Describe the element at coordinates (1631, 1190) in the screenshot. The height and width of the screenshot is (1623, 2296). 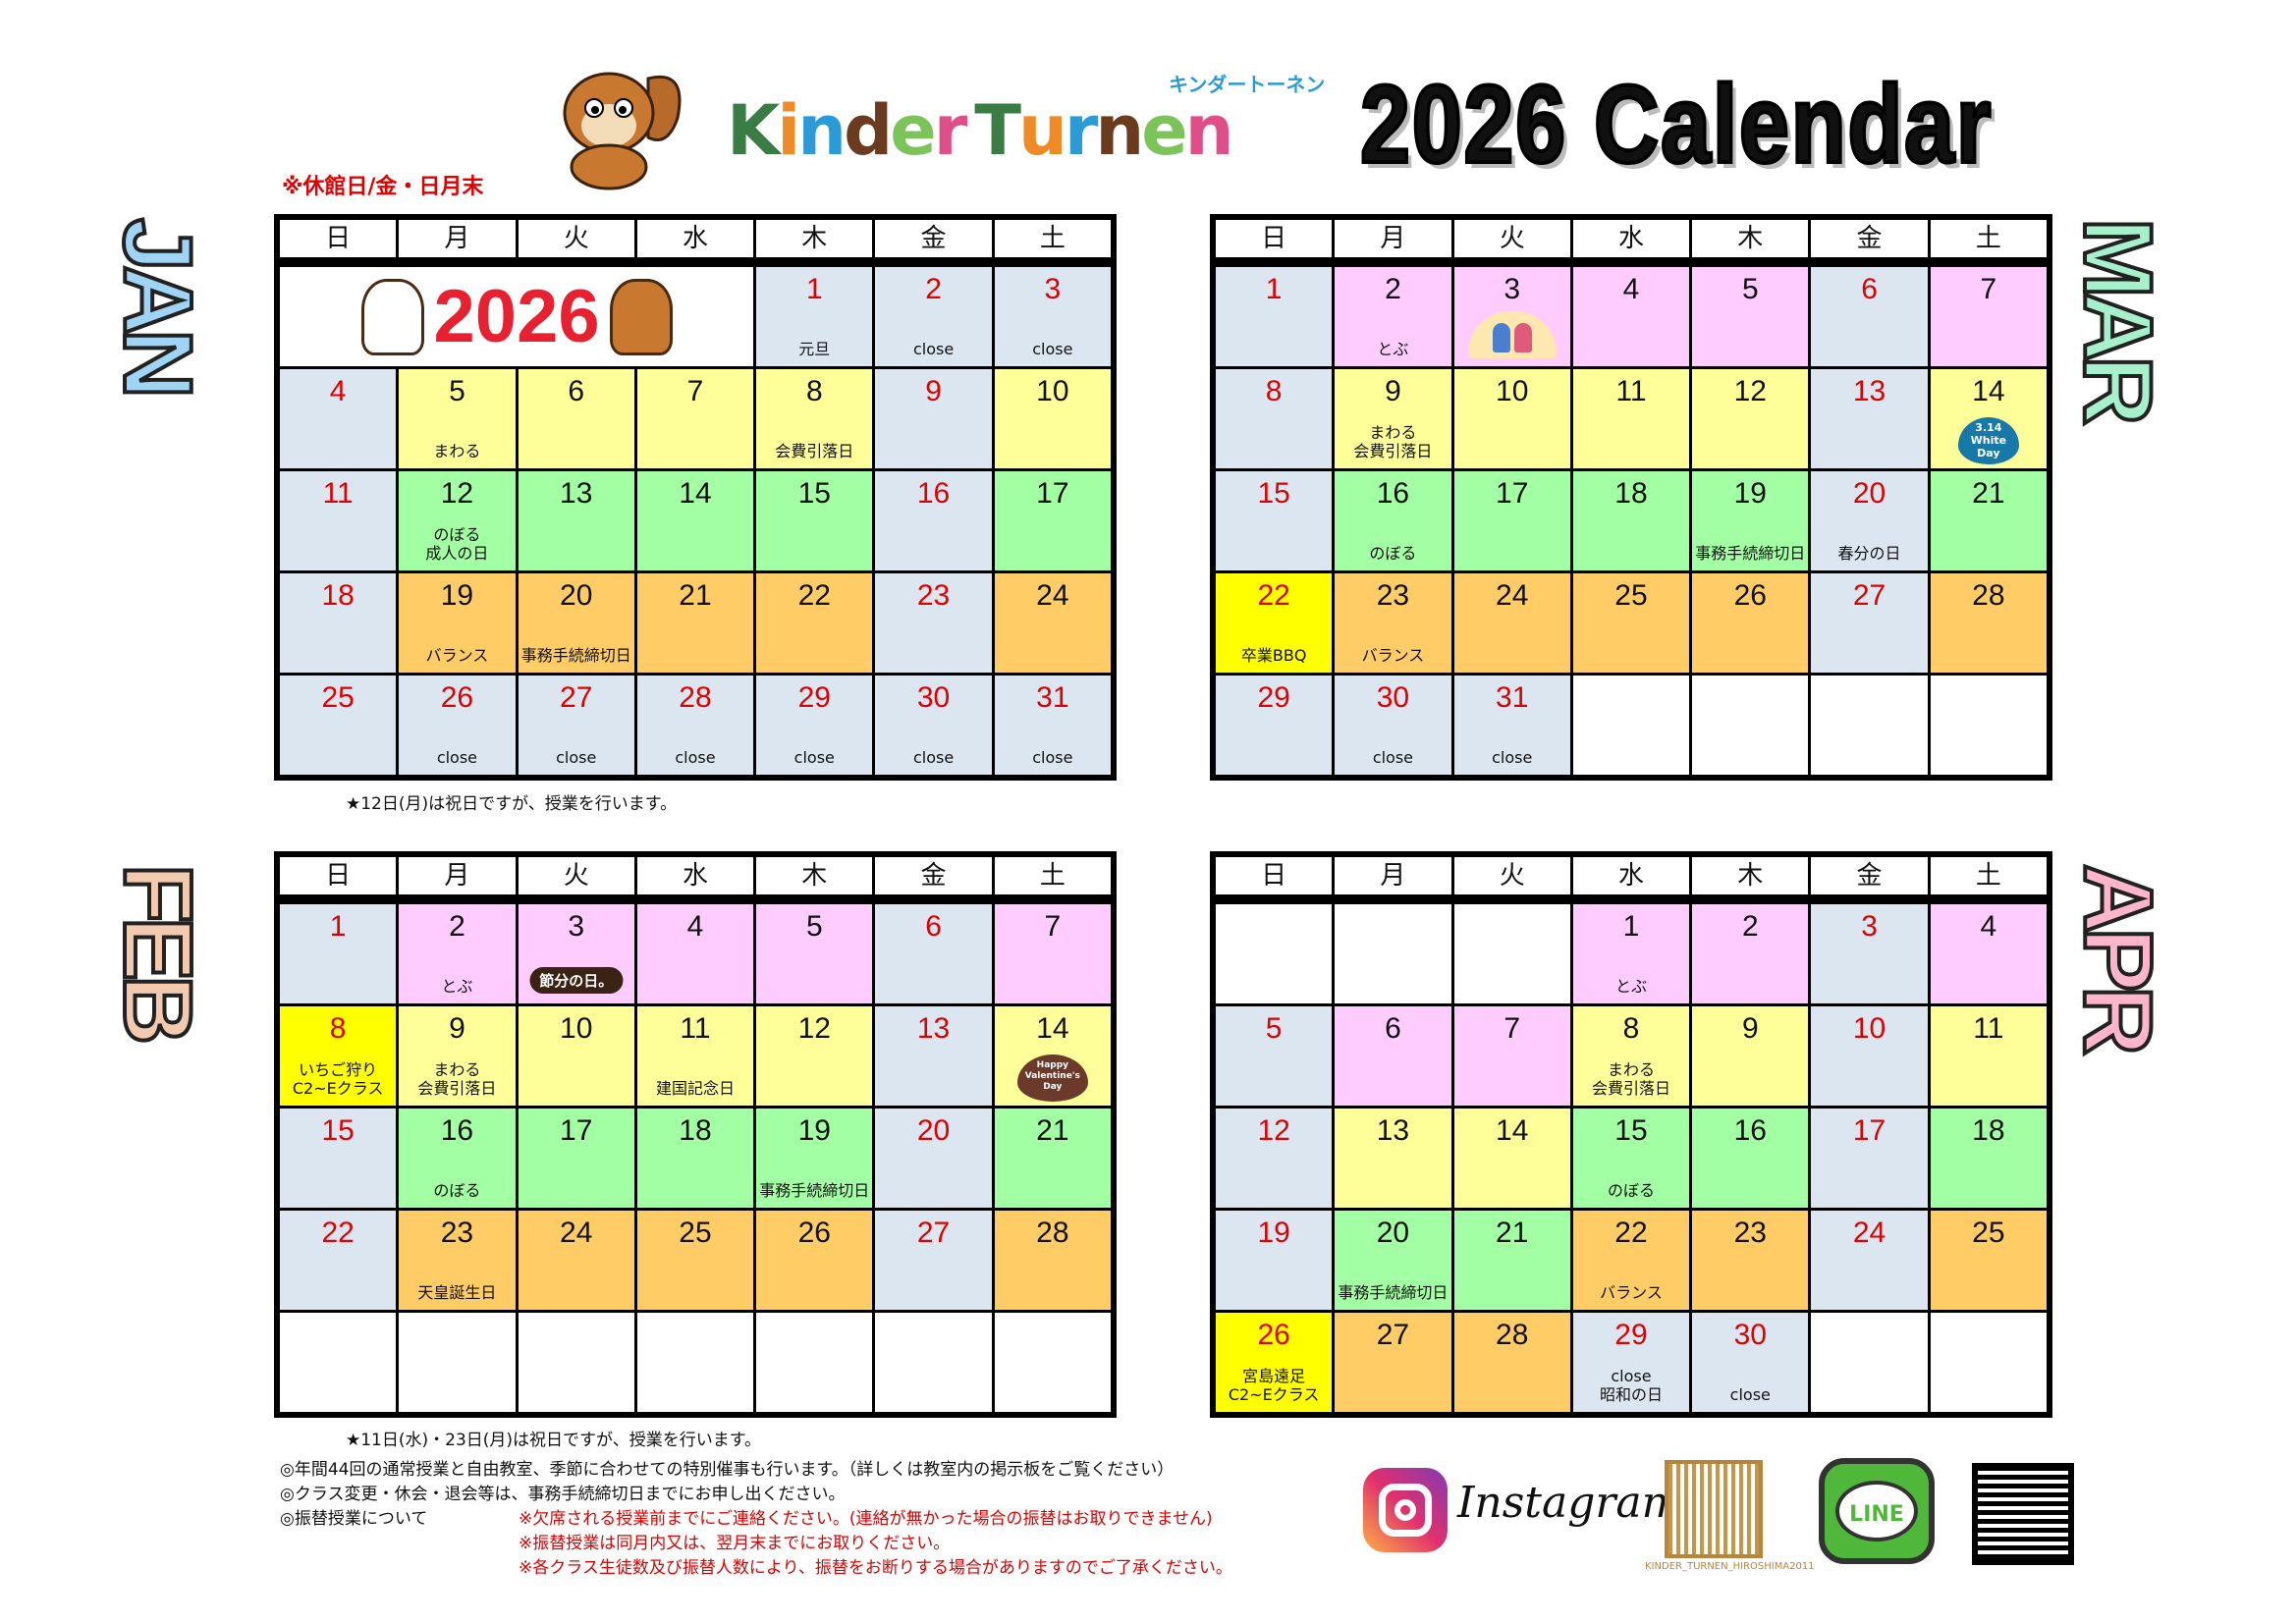
I see `day-notes: のぼる` at that location.